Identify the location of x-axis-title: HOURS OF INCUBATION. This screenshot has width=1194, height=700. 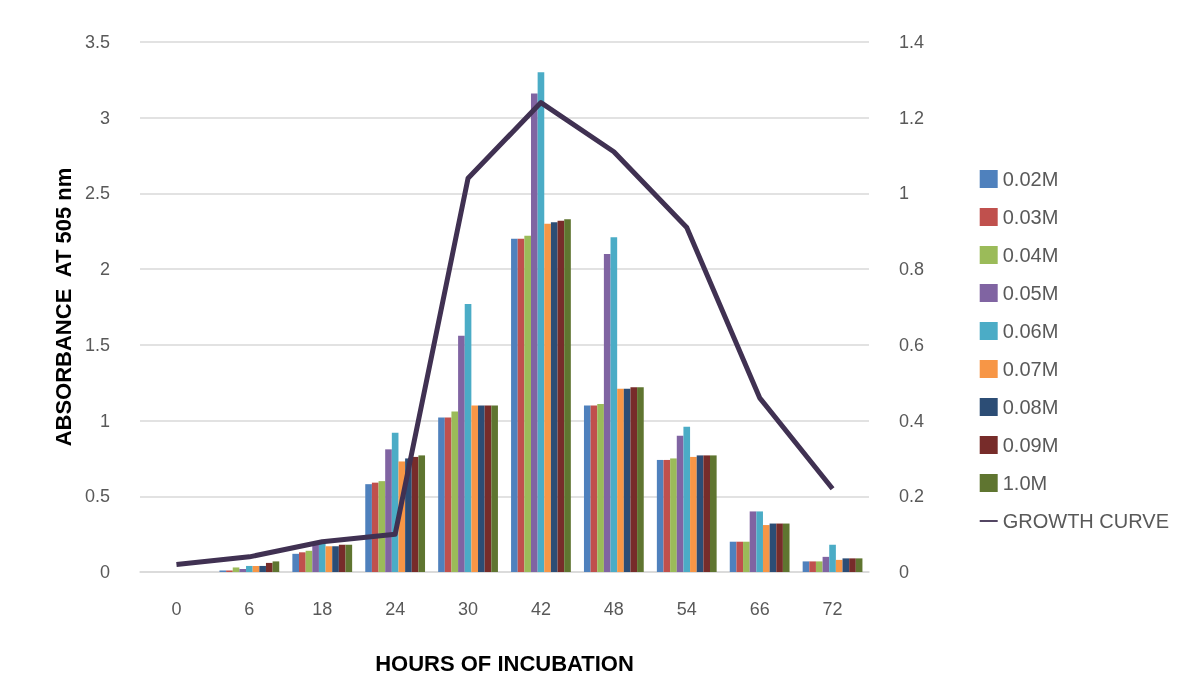
(504, 663).